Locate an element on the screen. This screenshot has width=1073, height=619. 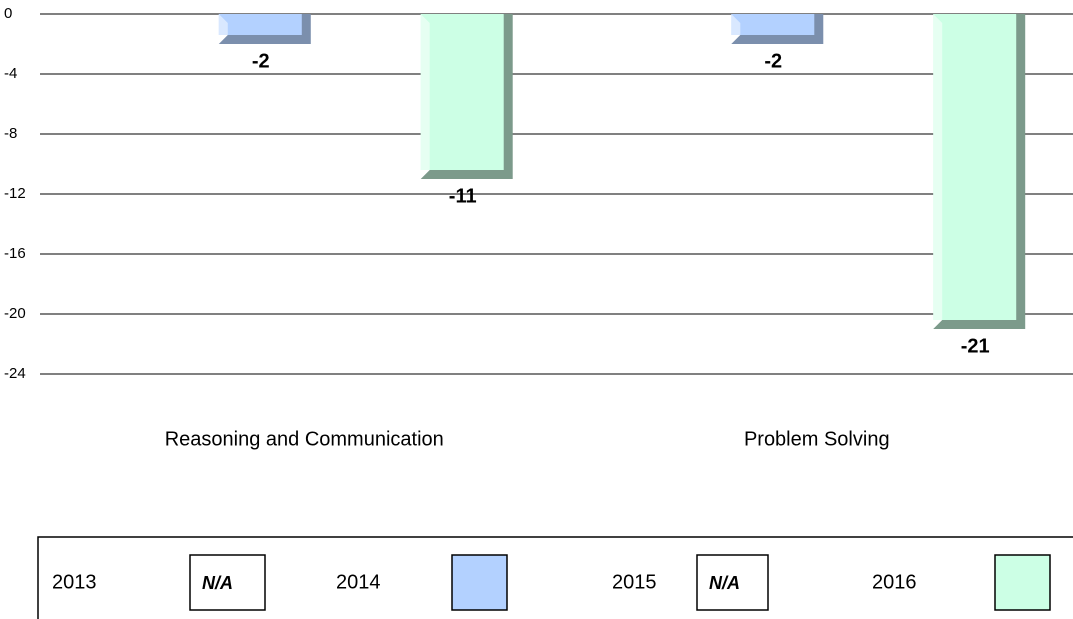
y-tick-label: 0 is located at coordinates (8, 13).